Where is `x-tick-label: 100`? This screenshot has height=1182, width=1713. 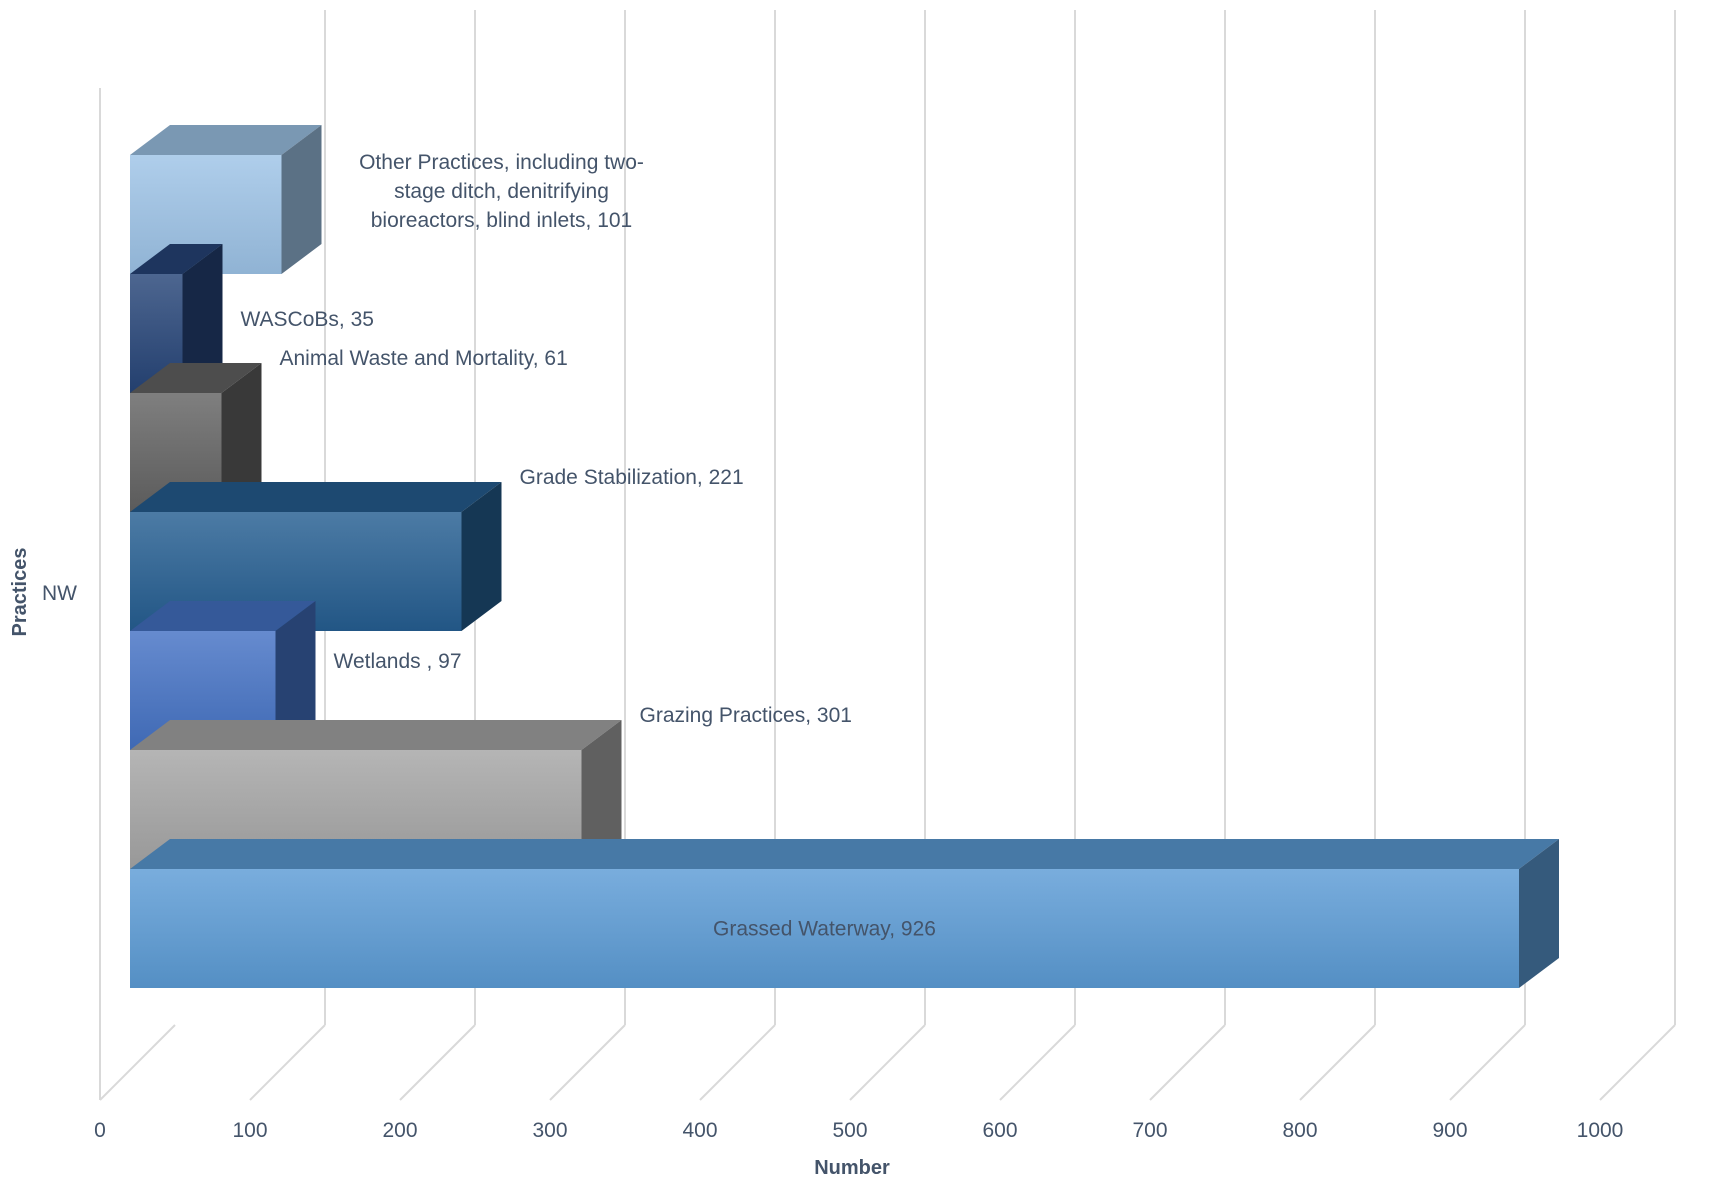 x-tick-label: 100 is located at coordinates (249, 1130).